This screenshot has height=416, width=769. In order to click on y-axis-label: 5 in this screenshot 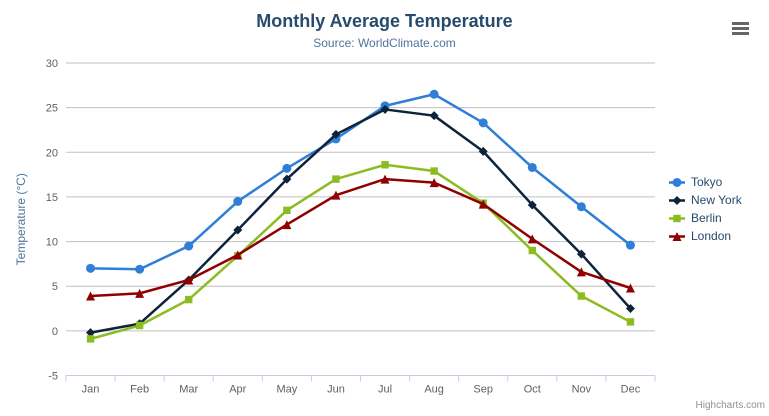, I will do `click(55, 287)`.